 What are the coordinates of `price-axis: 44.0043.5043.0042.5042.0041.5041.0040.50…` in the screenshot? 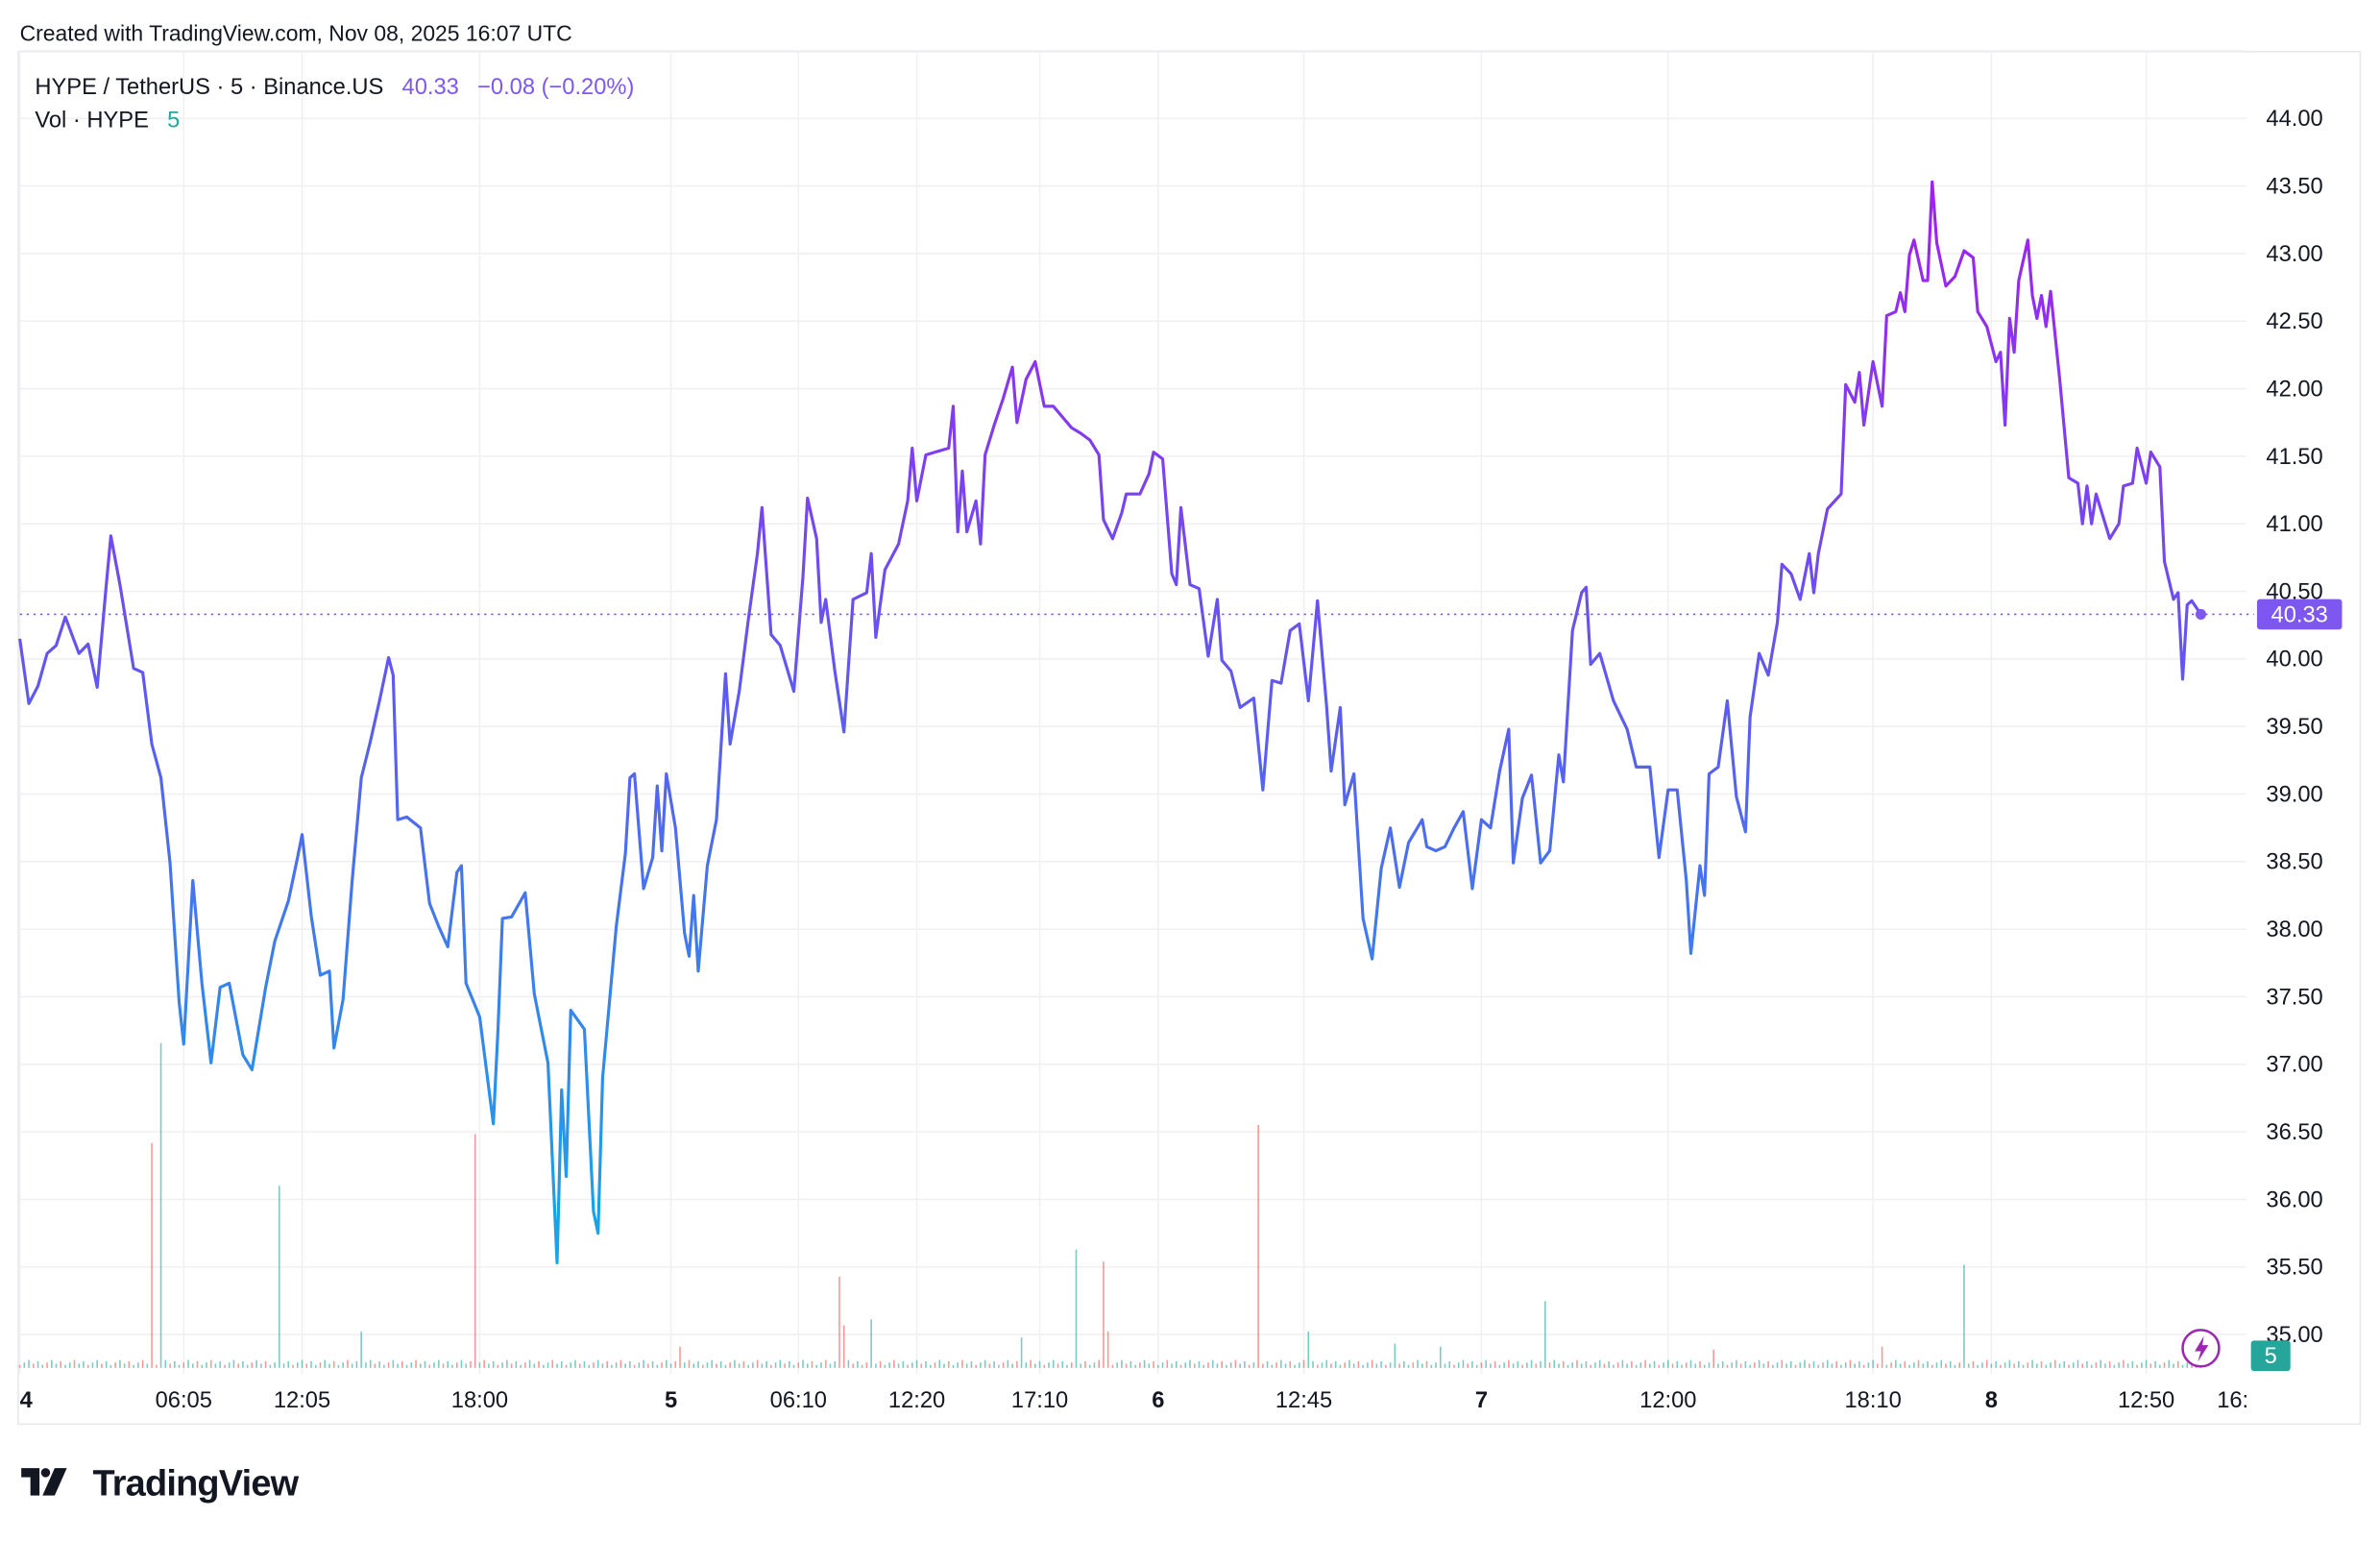 It's located at (2294, 728).